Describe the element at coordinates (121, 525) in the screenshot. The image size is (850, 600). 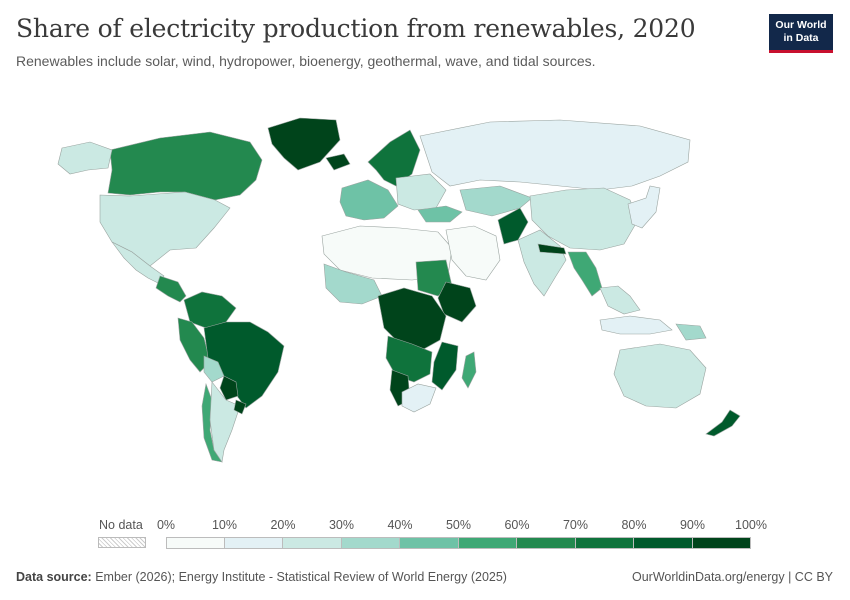
I see `no-data-label: No data` at that location.